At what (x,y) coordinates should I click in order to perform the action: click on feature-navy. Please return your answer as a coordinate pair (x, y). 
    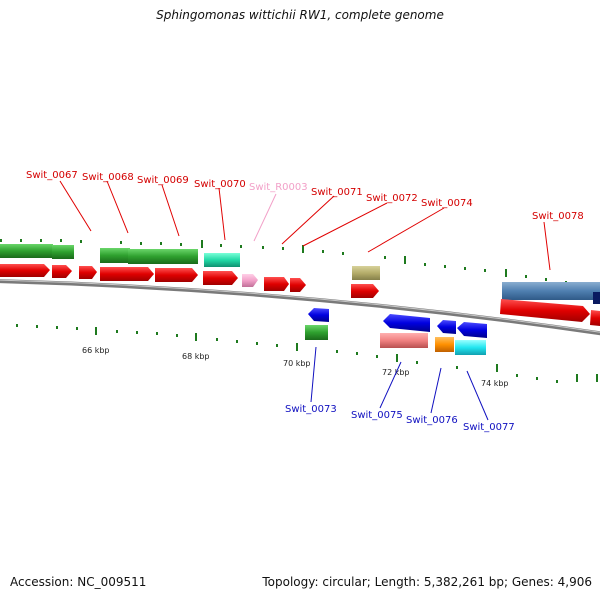
    Looking at the image, I should click on (596, 298).